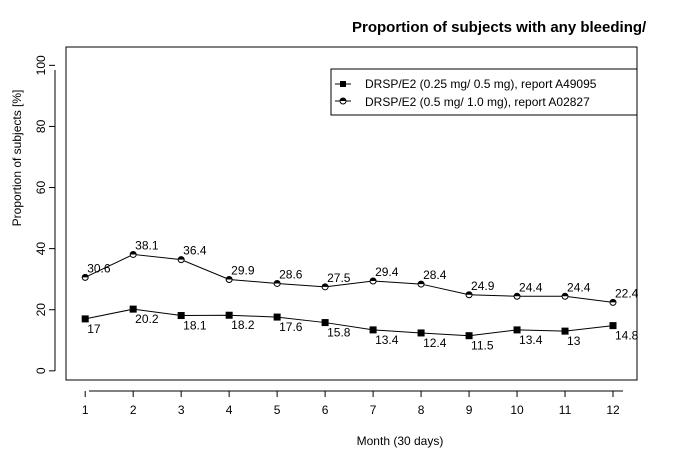 Image resolution: width=690 pixels, height=461 pixels. What do you see at coordinates (565, 410) in the screenshot?
I see `x-tick-label-11: 11` at bounding box center [565, 410].